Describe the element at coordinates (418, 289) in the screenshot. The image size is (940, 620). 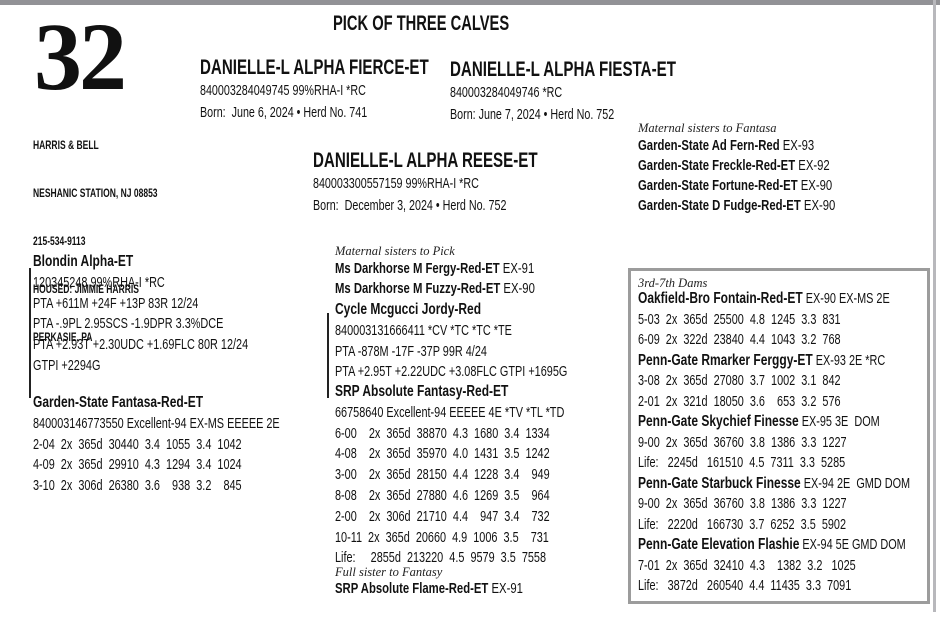
I see `sister-name: Ms Darkhorse M Fuzzy-Red-ET` at that location.